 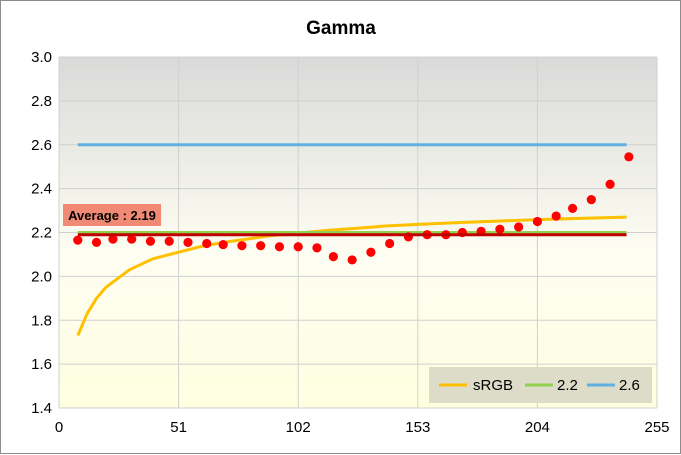 I want to click on y-tick-label: 1.4, so click(x=41, y=408).